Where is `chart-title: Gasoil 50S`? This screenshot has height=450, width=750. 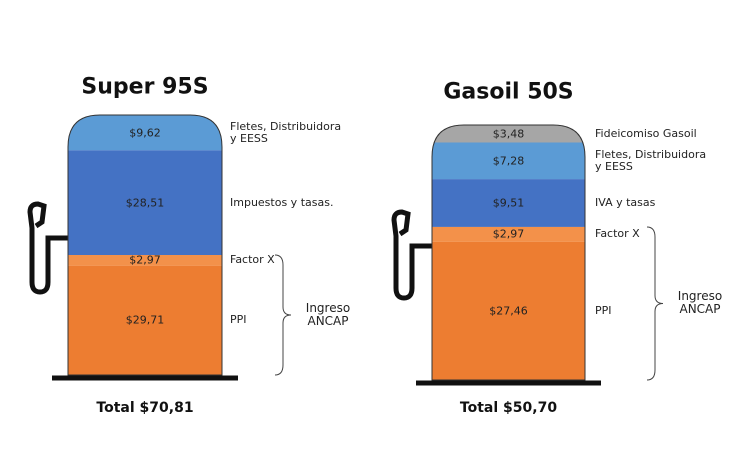
chart-title: Gasoil 50S is located at coordinates (508, 92).